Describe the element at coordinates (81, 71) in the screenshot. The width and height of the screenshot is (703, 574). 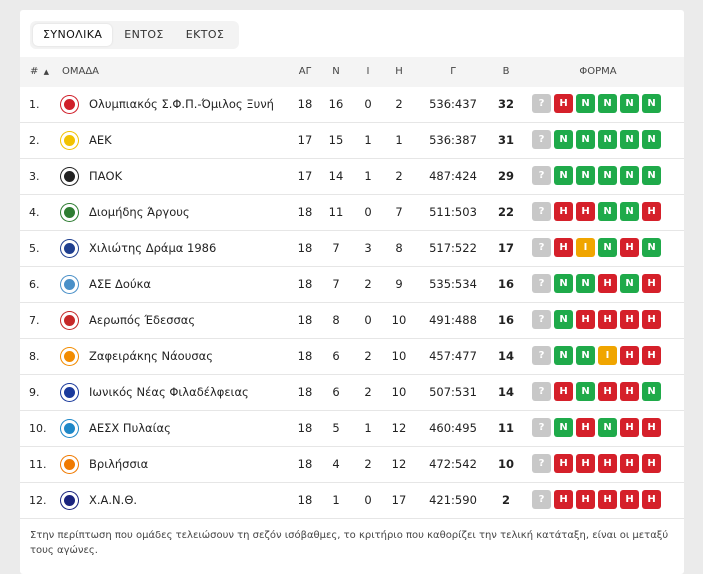
I see `team-header: ΟΜΑΔΑ` at that location.